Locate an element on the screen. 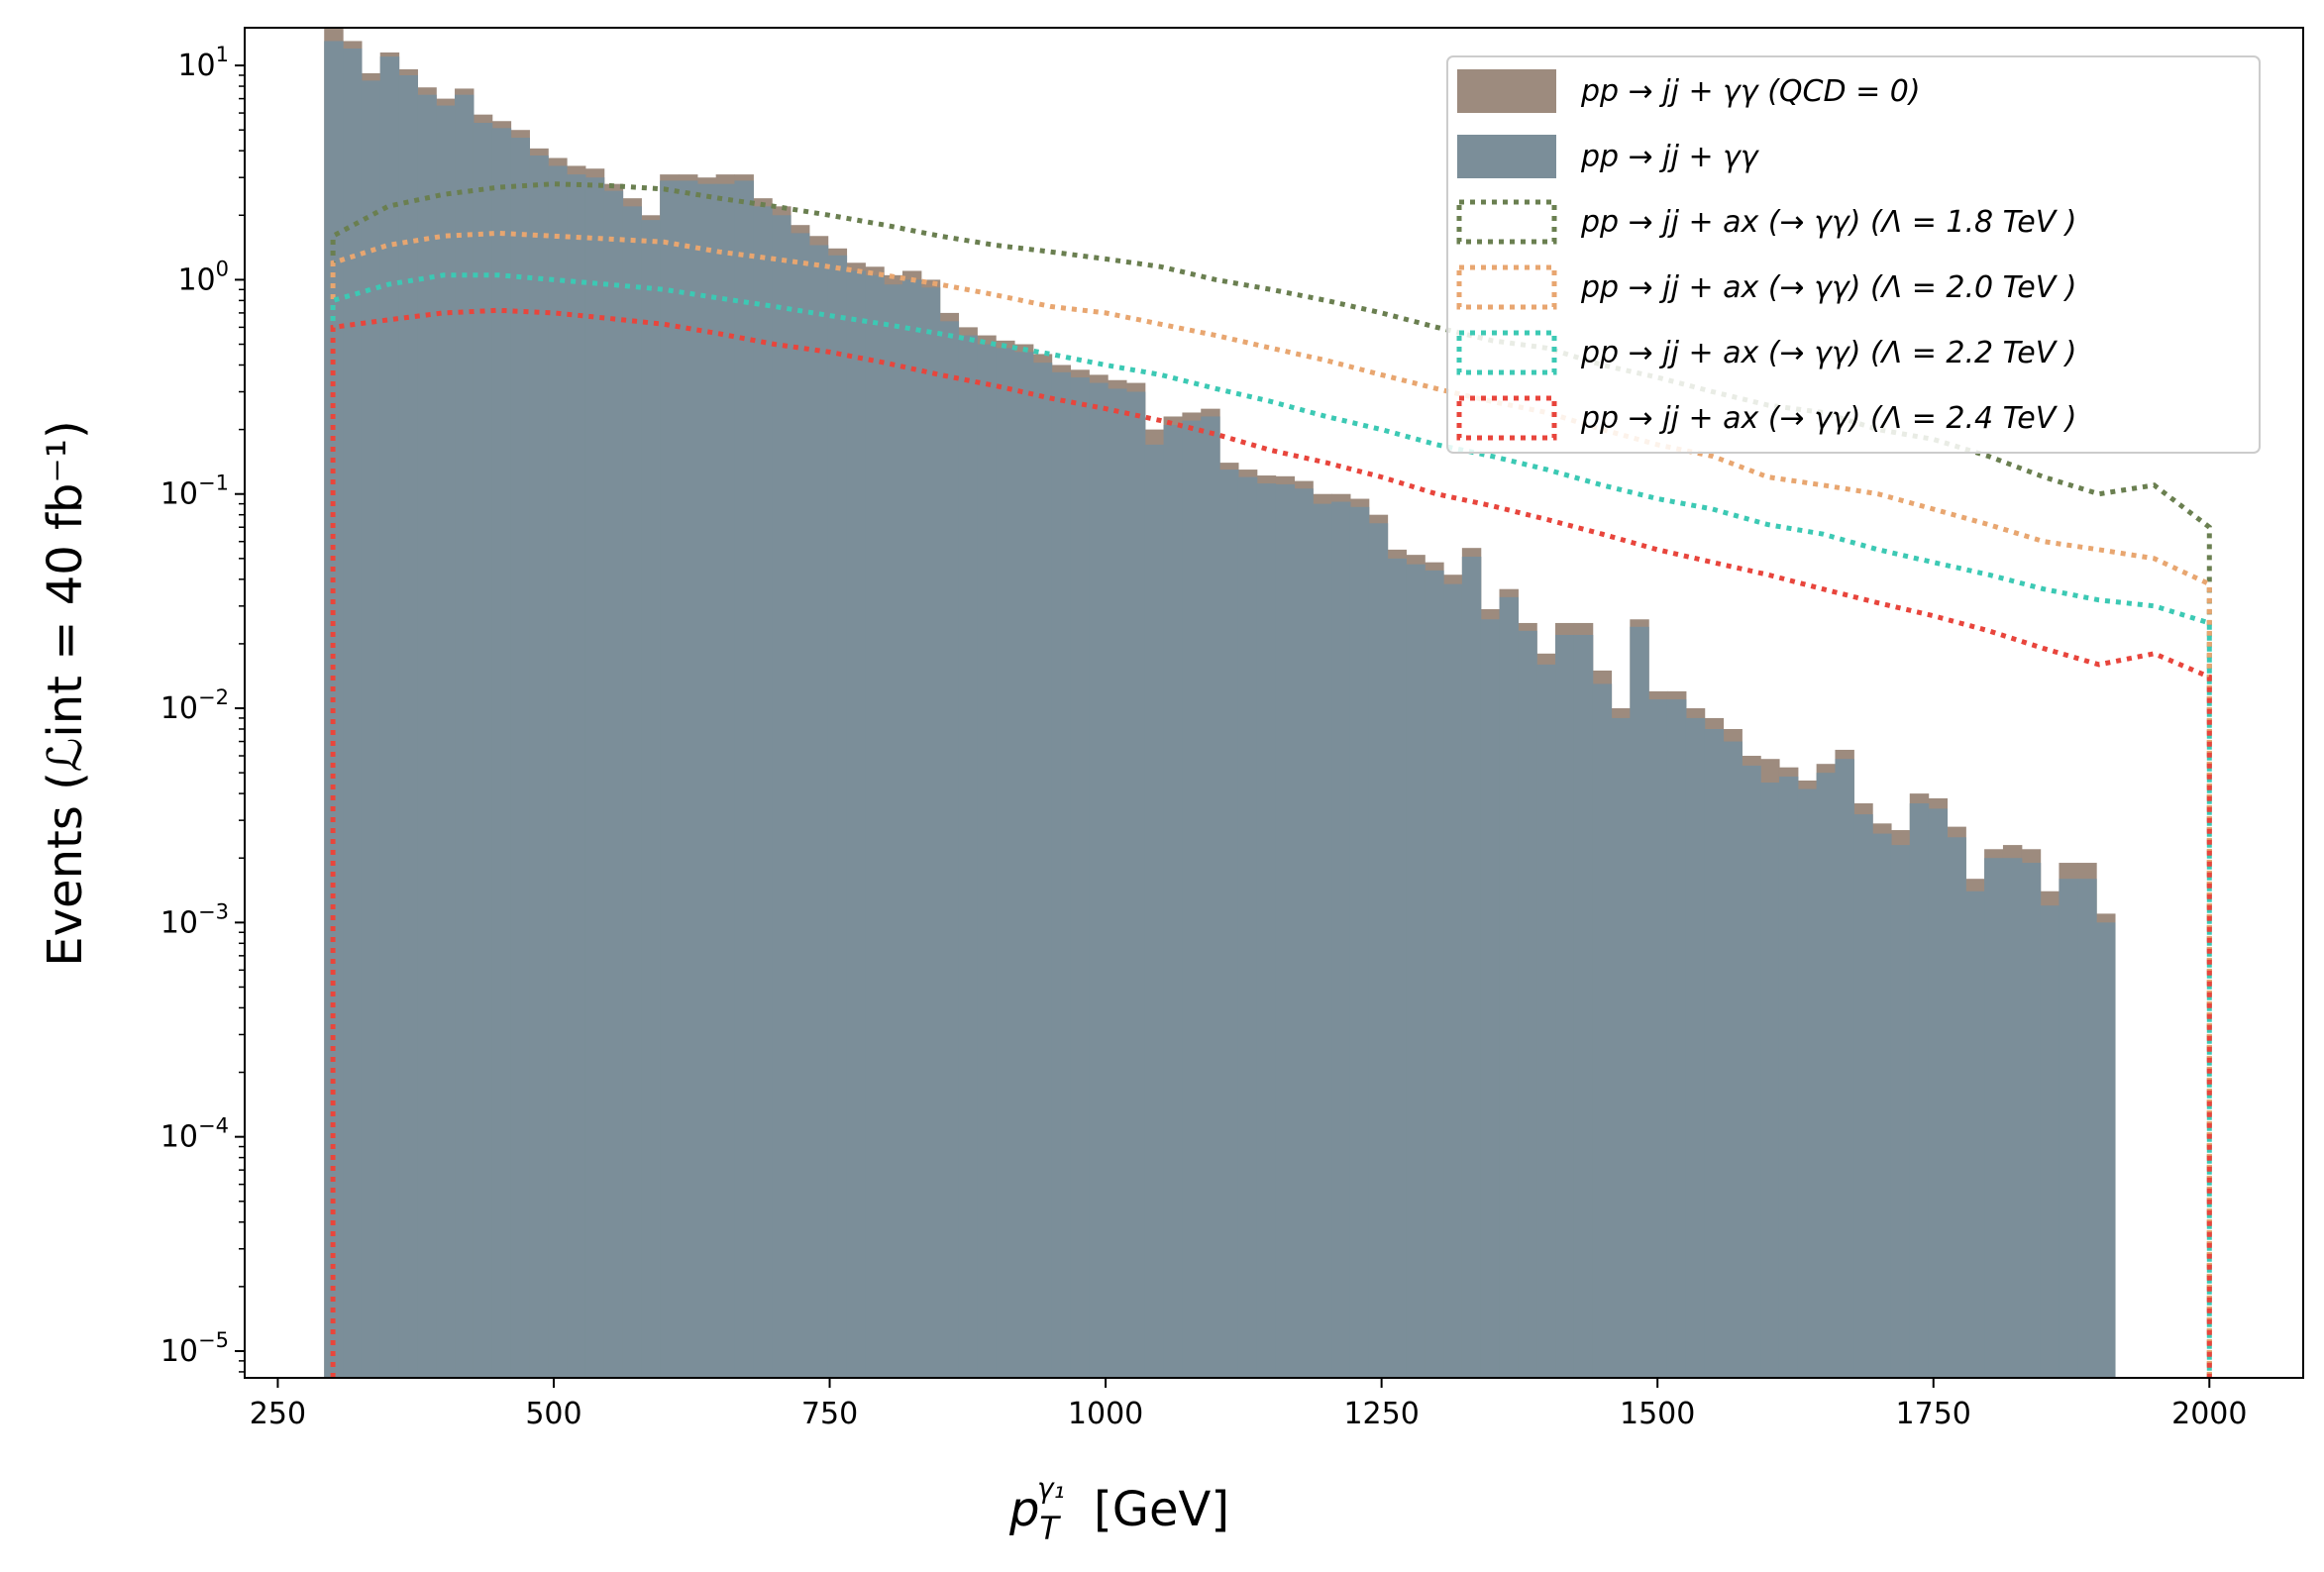  x-tick-label: 2000 is located at coordinates (2209, 1414).